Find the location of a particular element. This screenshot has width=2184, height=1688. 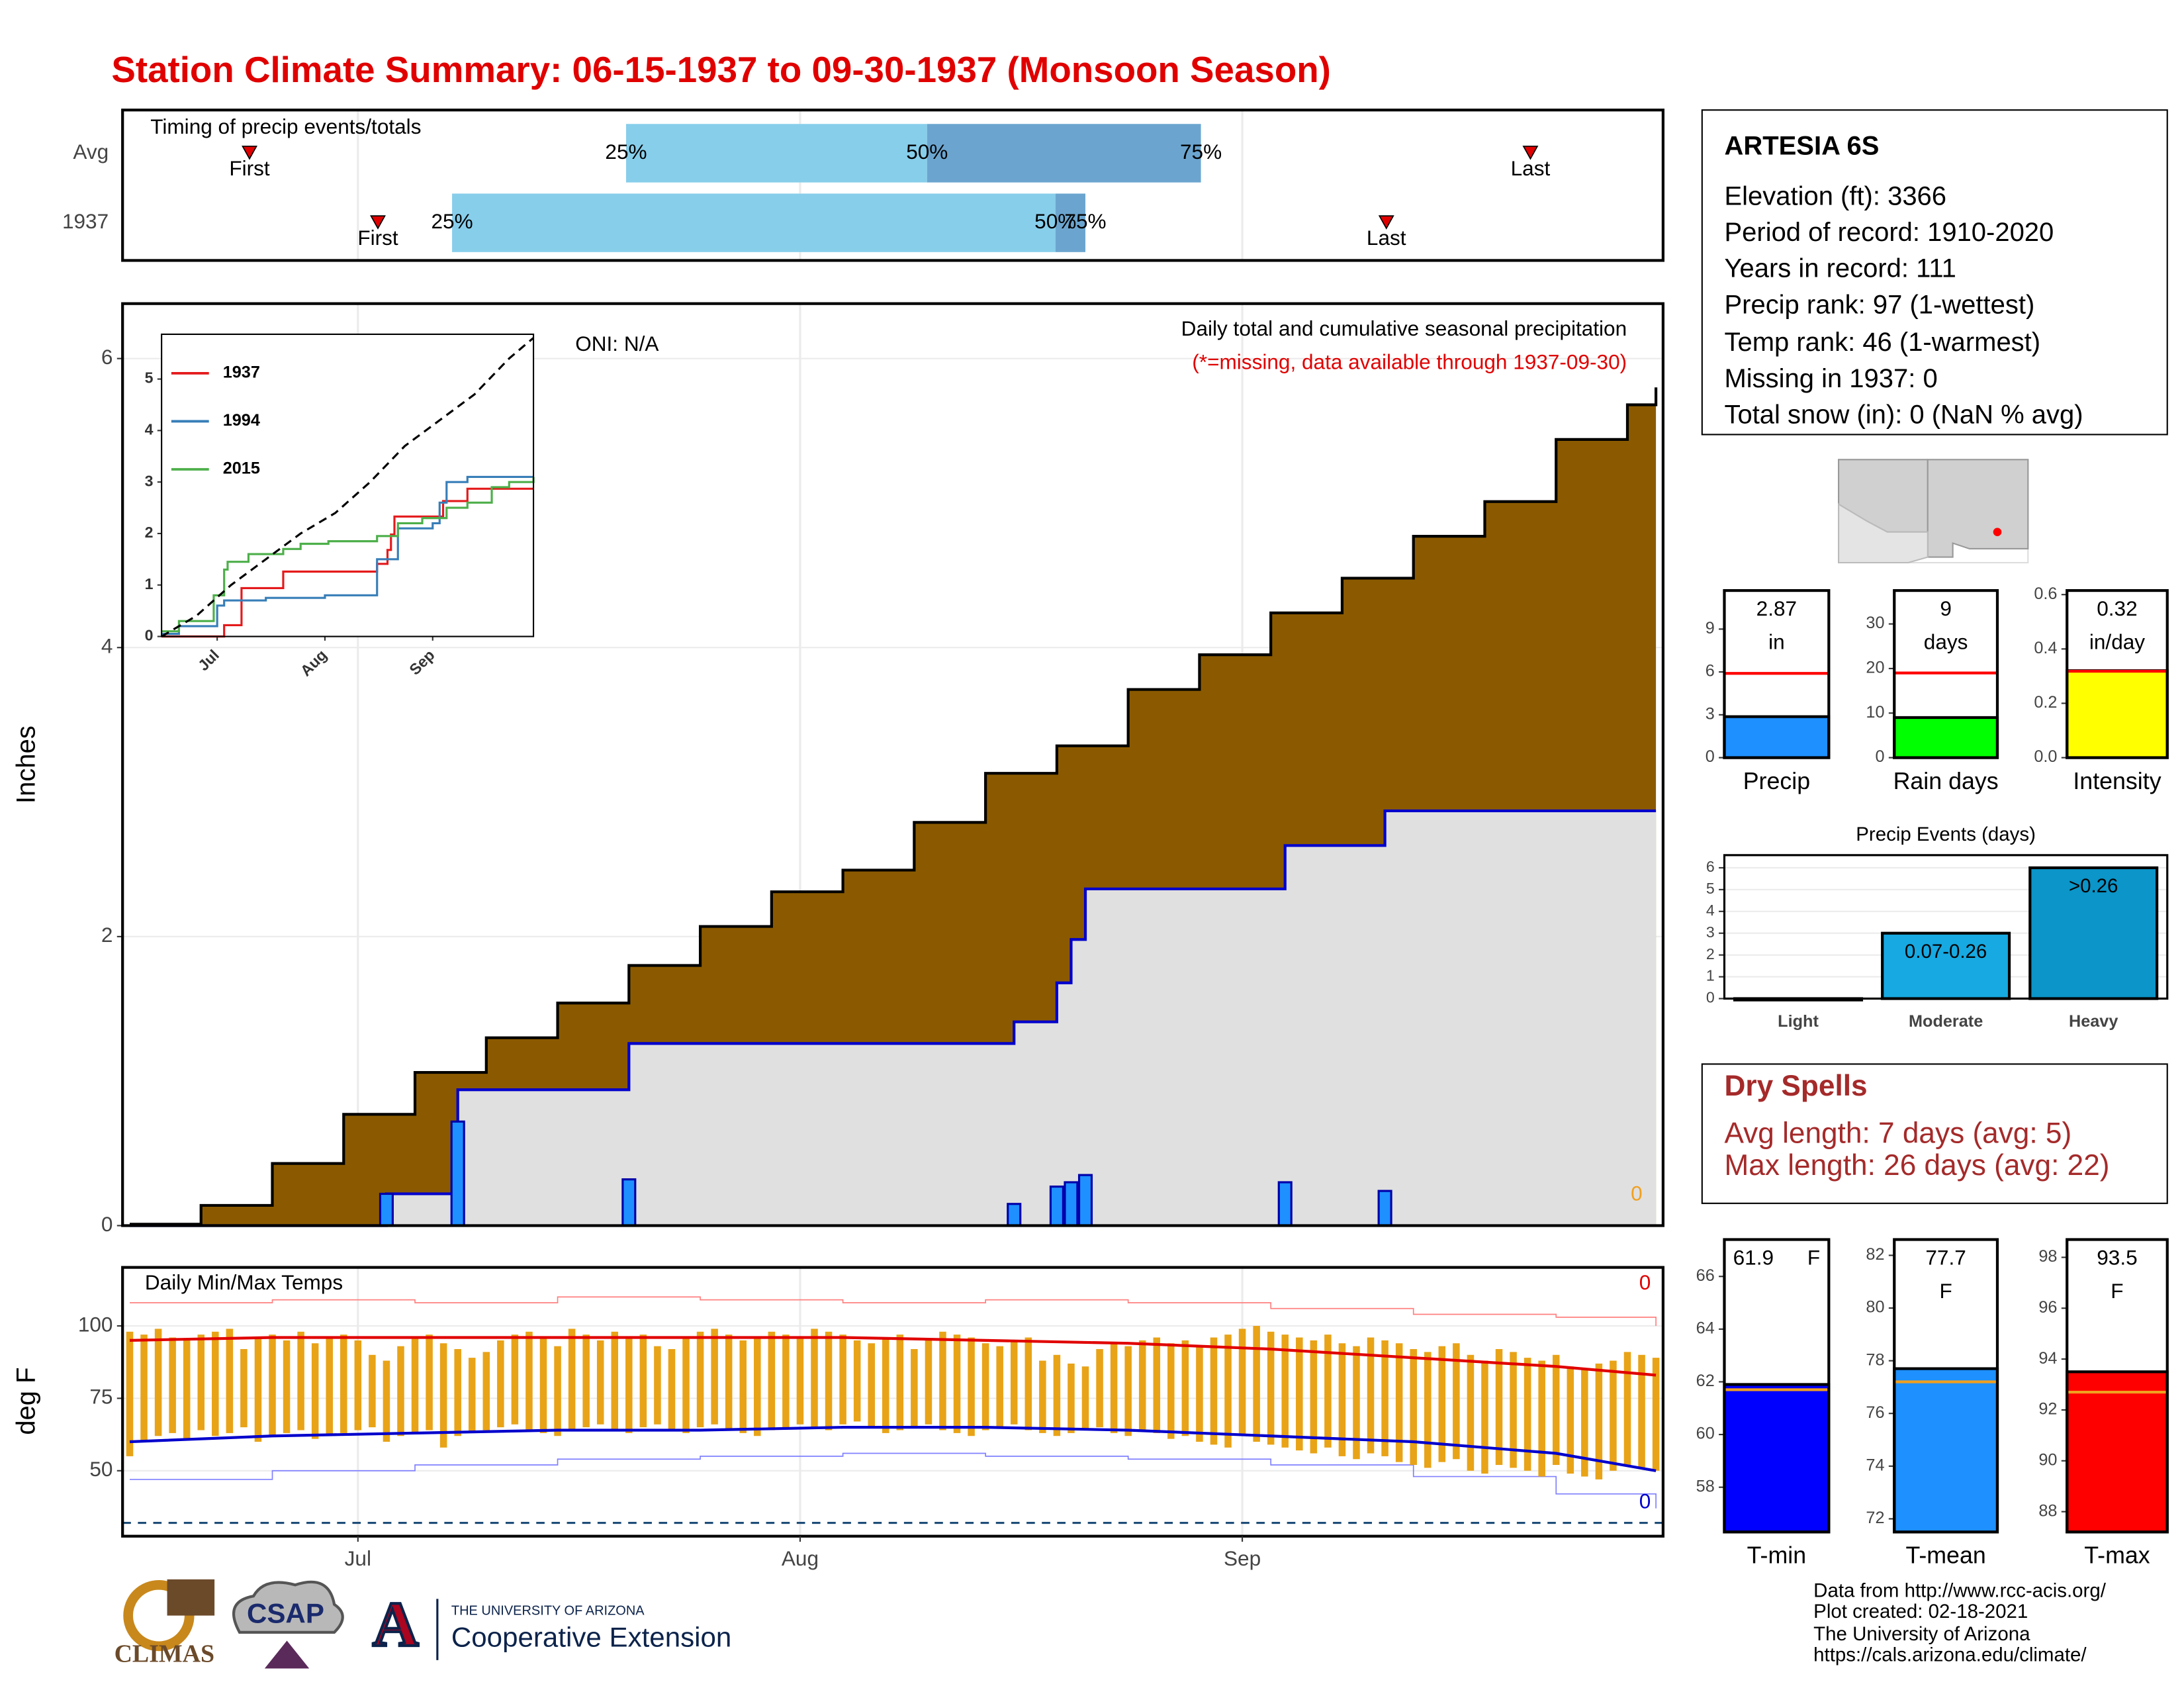

category-label: Rain days is located at coordinates (1946, 781).